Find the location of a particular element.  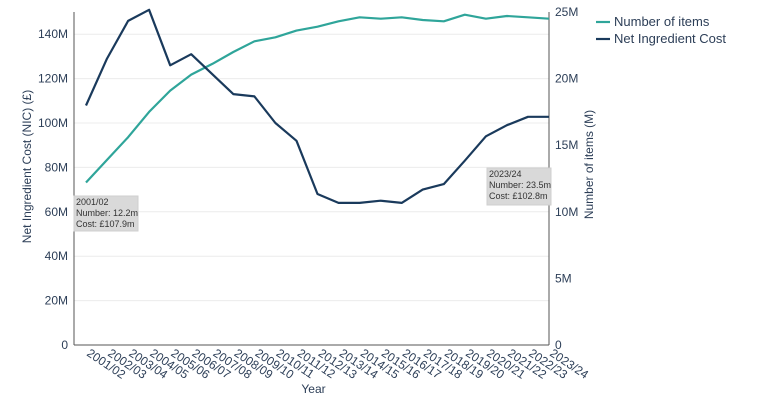

y-right-tick-label: 15M is located at coordinates (566, 145).